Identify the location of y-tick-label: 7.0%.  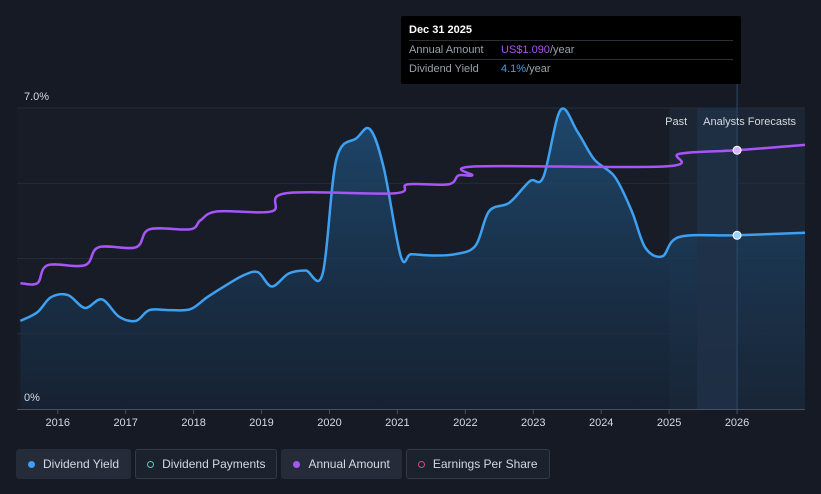
(36, 97).